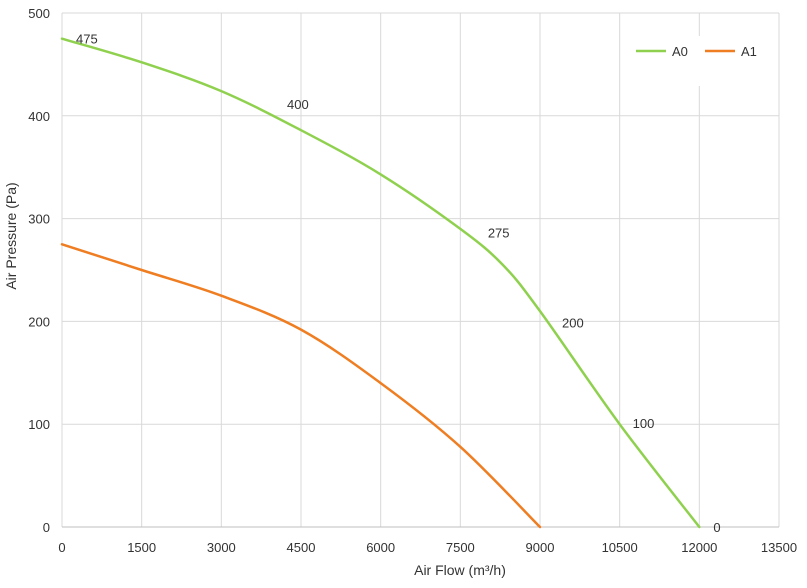 The height and width of the screenshot is (588, 807). What do you see at coordinates (46, 527) in the screenshot?
I see `y-tick-label: 0` at bounding box center [46, 527].